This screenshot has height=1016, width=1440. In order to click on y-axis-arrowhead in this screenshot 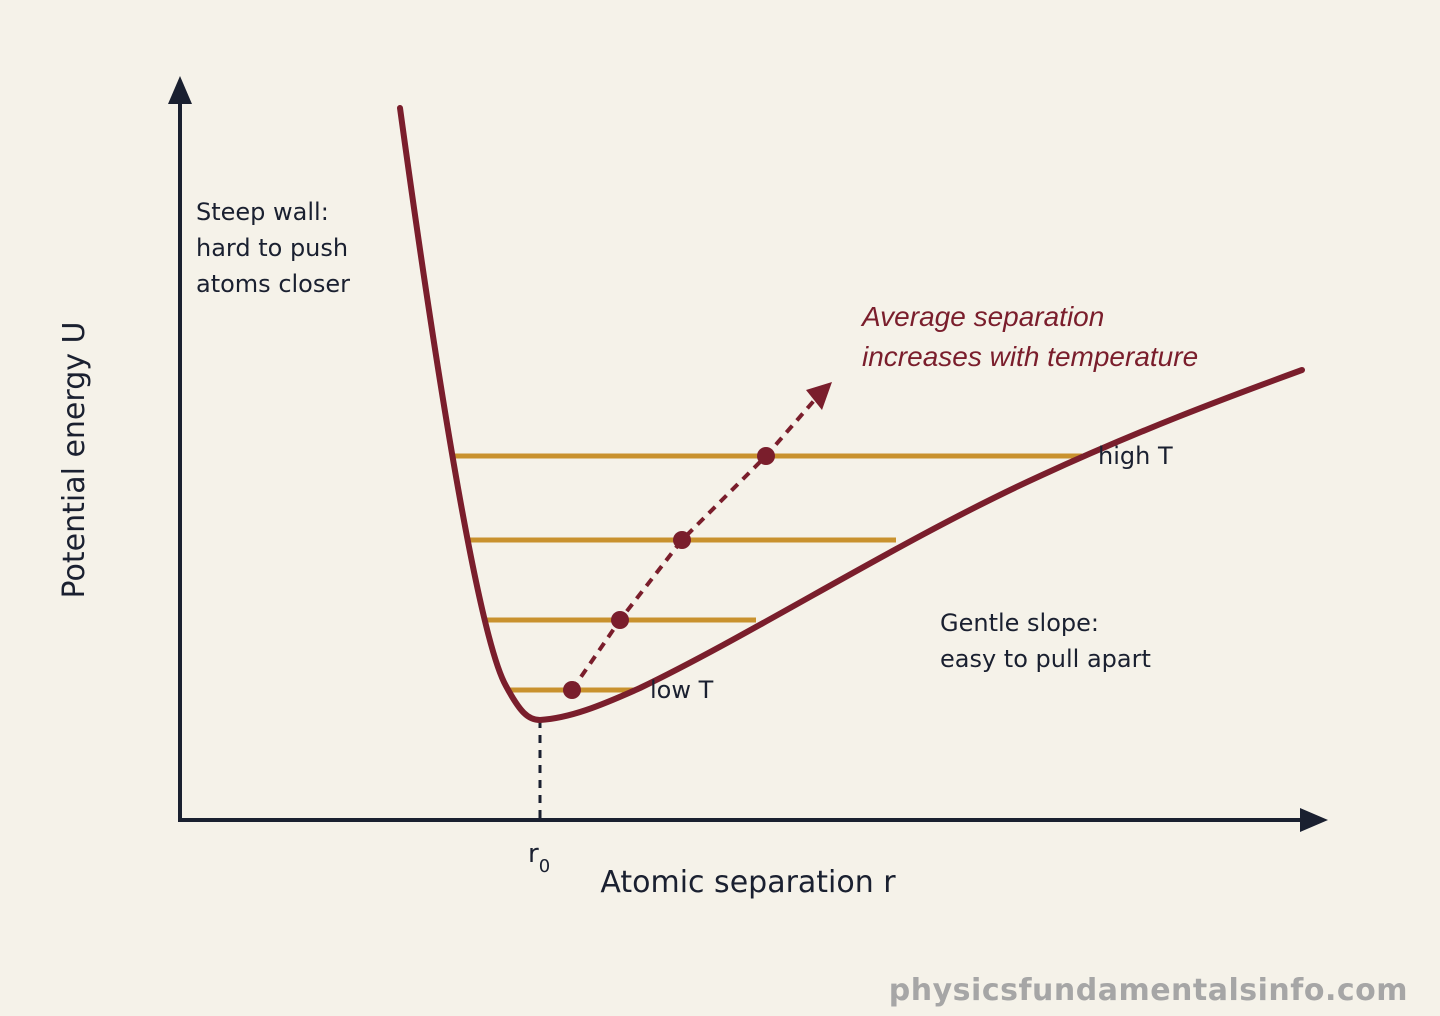, I will do `click(180, 90)`.